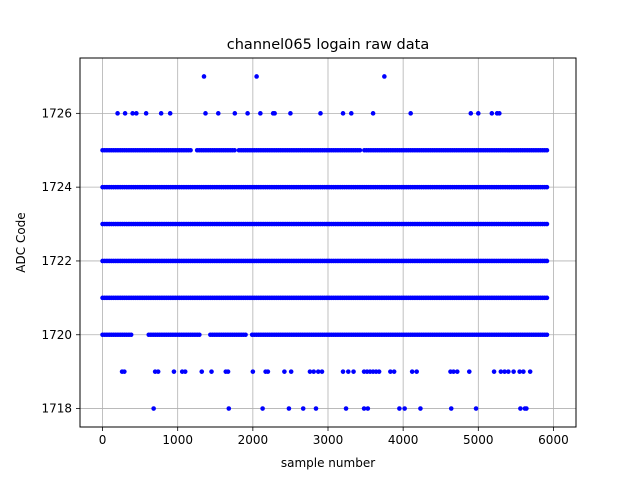 This screenshot has width=640, height=480. Describe the element at coordinates (553, 440) in the screenshot. I see `x-tick-label: 6000` at that location.